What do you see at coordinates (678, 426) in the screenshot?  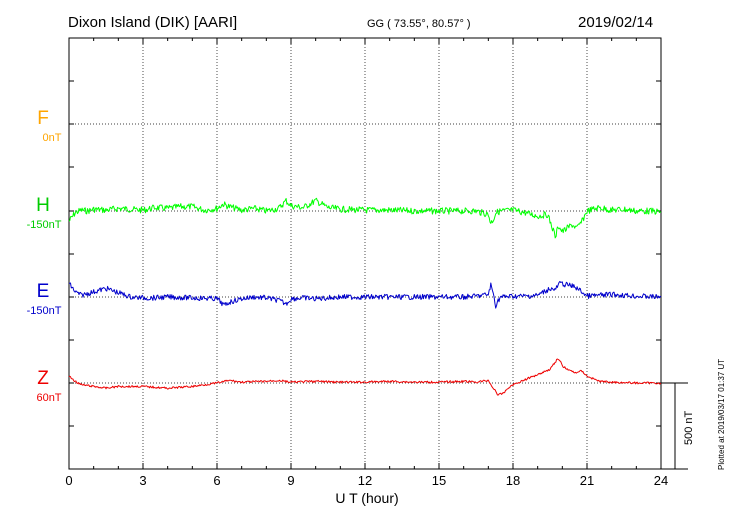 I see `scale-bar: 500 nT` at bounding box center [678, 426].